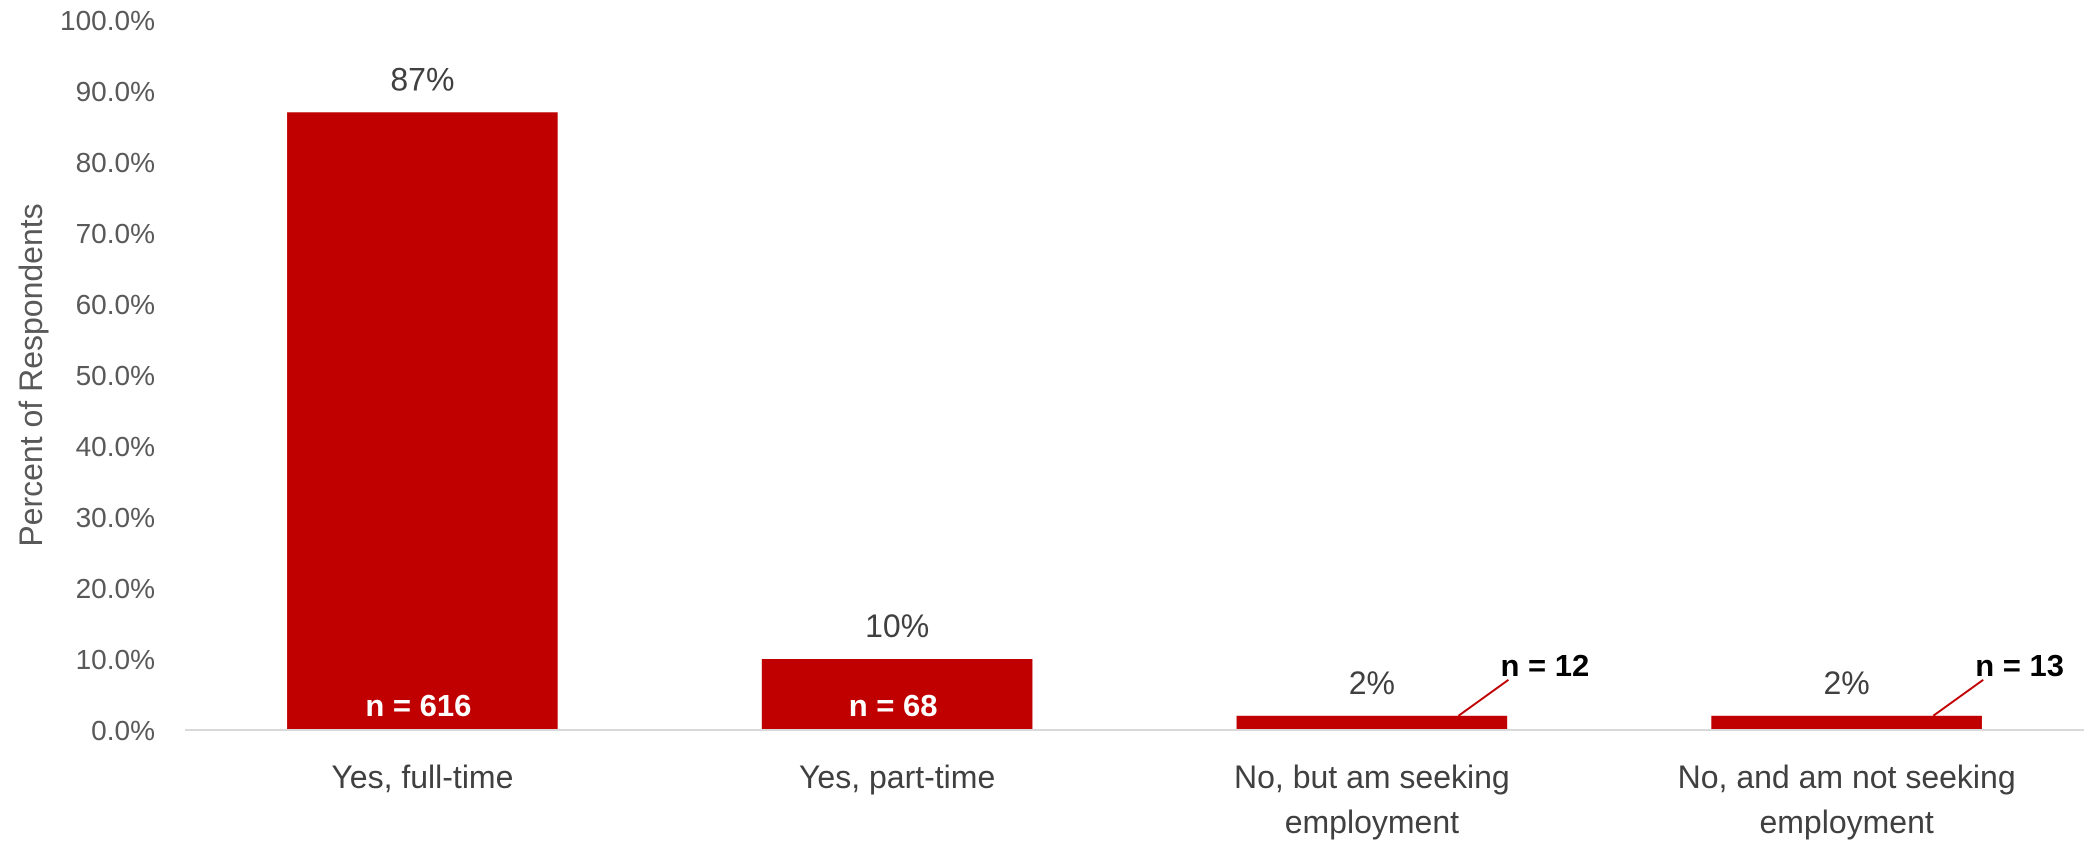 This screenshot has width=2084, height=845. I want to click on y-tick-label: 90.0%, so click(115, 91).